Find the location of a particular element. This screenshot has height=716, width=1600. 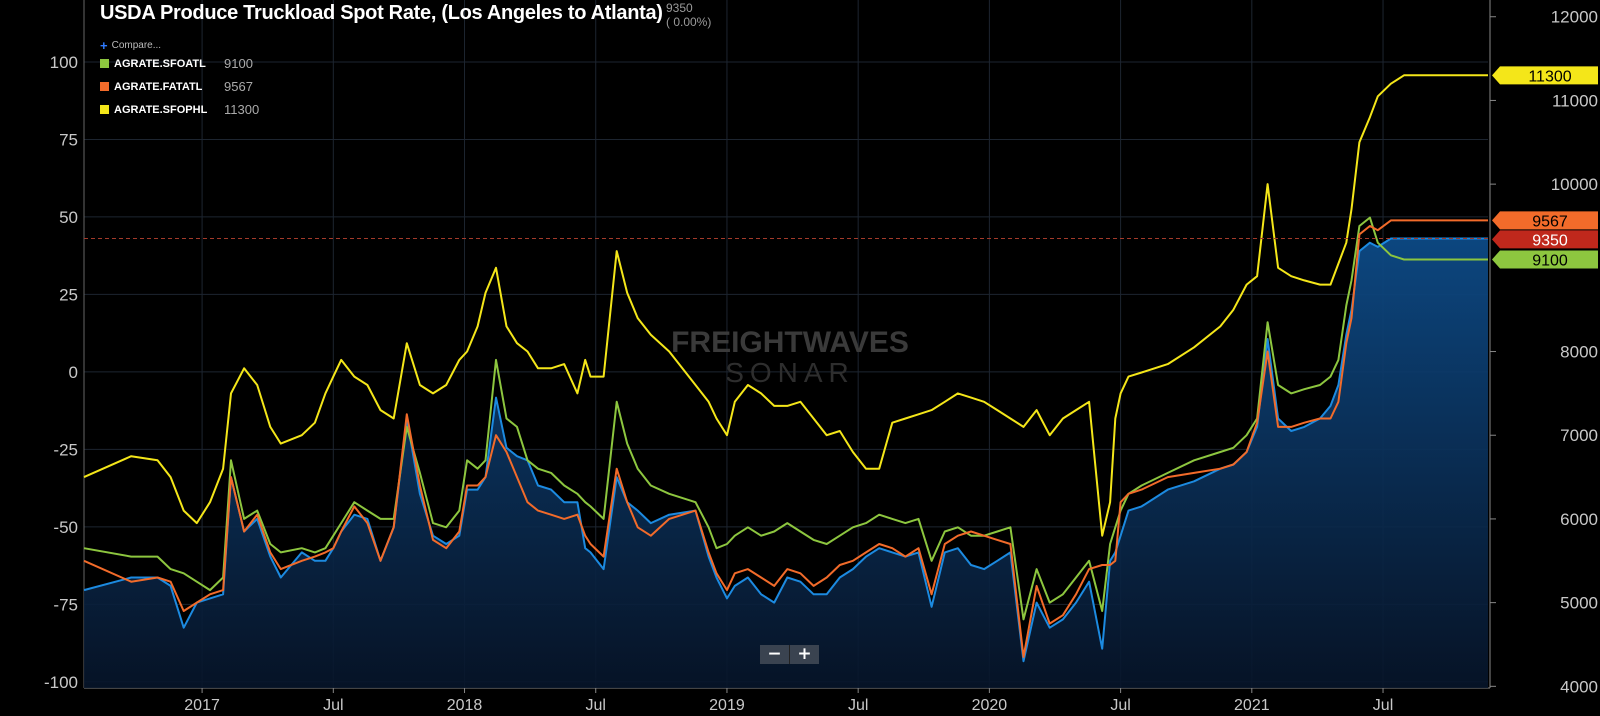

left-axis-tick-label: -100 is located at coordinates (61, 682).